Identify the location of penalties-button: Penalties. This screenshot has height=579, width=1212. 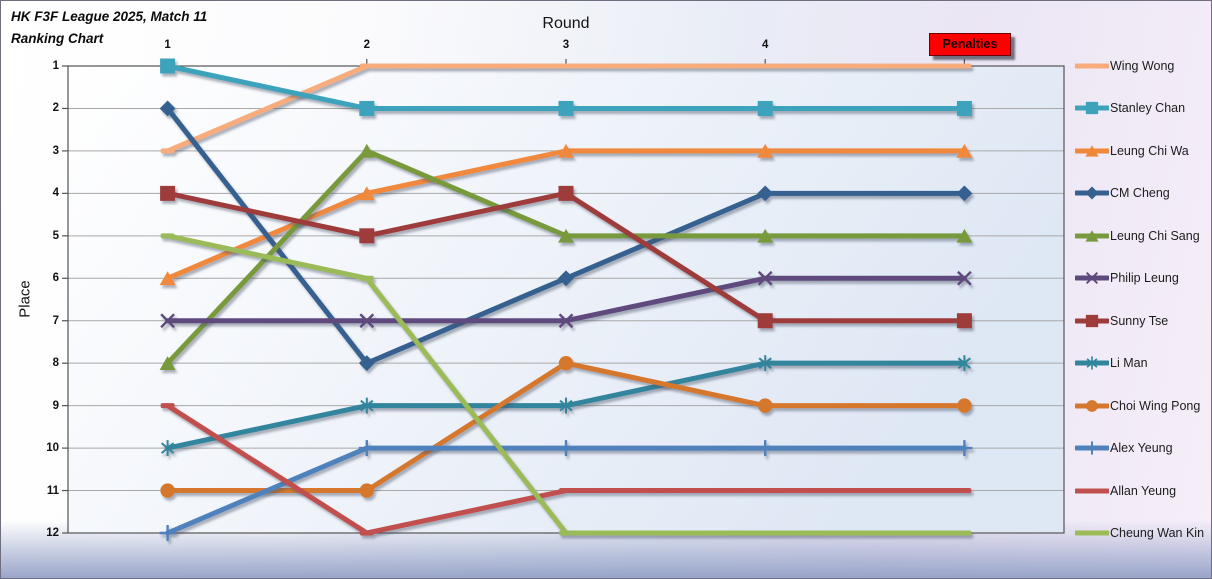
(970, 44).